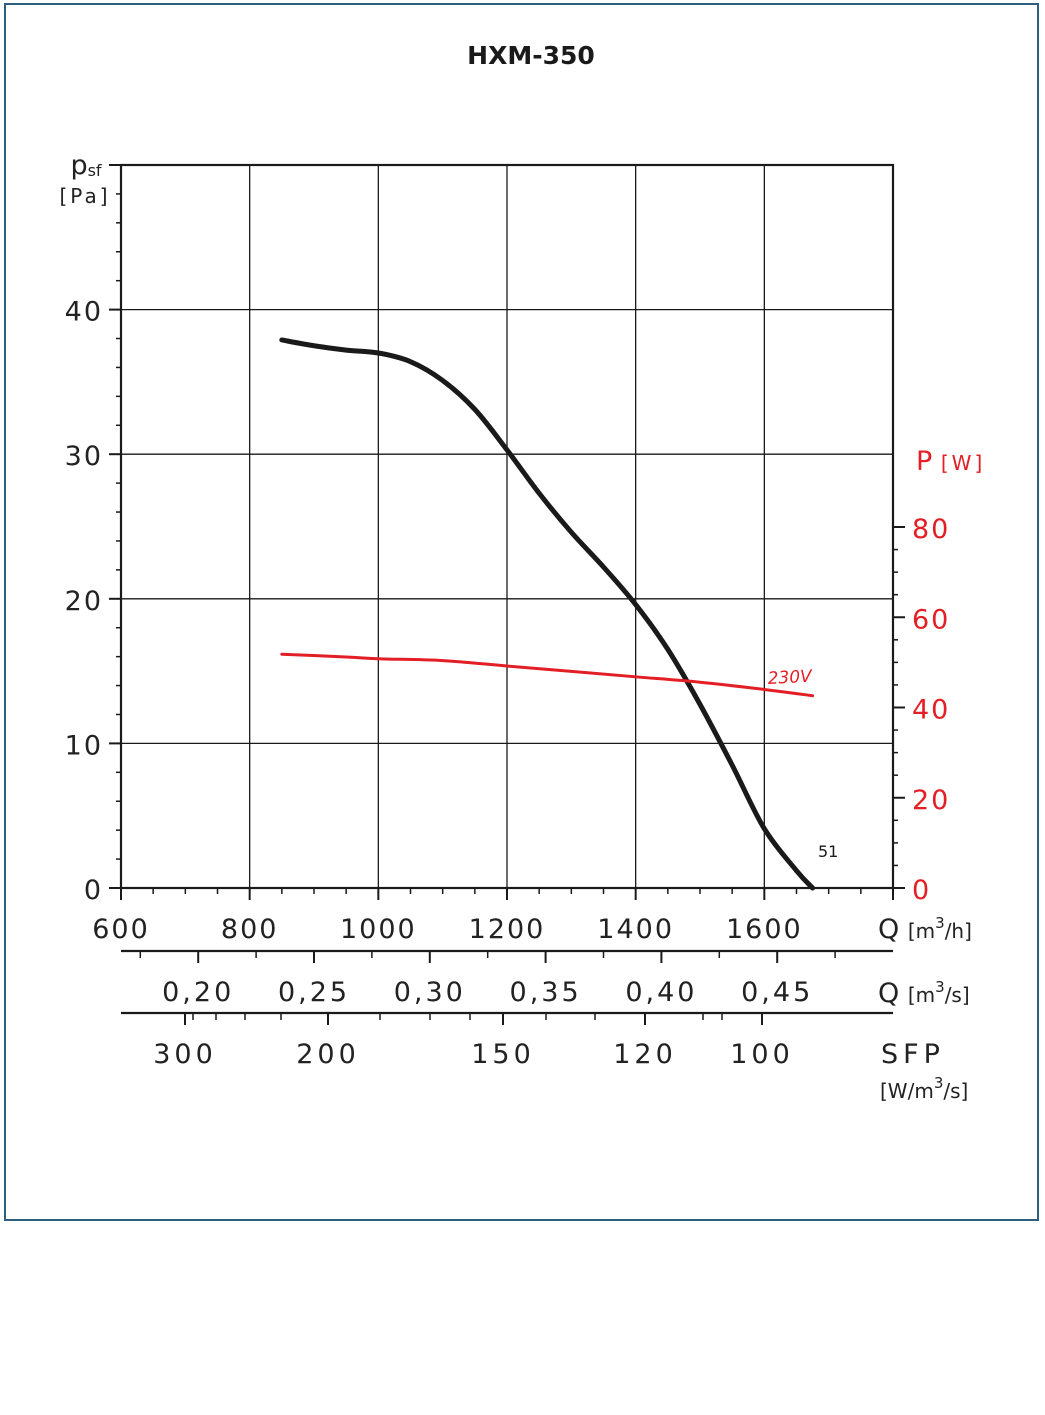 This screenshot has width=1045, height=1415. I want to click on left-axis-unit: [Pa], so click(84, 196).